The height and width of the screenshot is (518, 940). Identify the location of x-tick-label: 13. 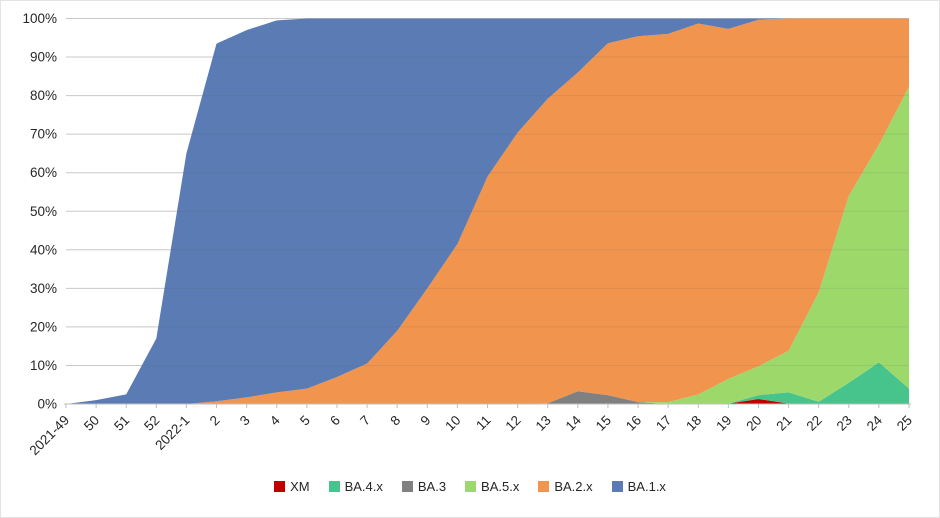
(543, 423).